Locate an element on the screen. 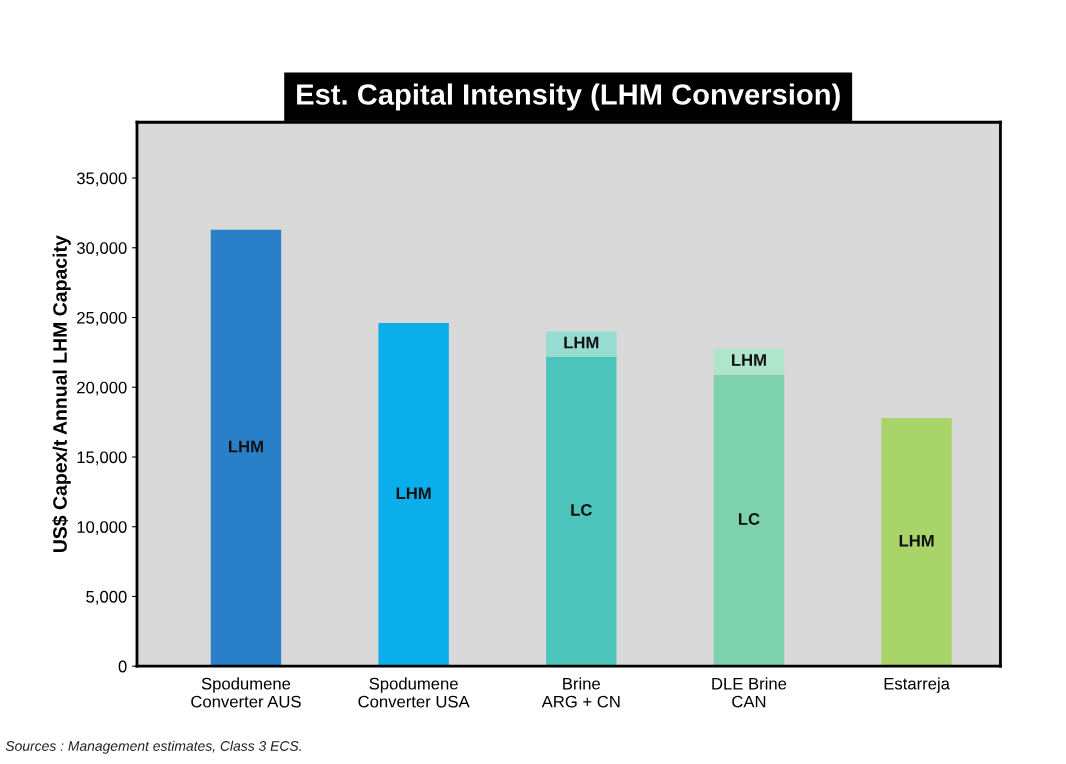 Image resolution: width=1066 pixels, height=764 pixels. y-tick-label: 30,000 is located at coordinates (101, 249).